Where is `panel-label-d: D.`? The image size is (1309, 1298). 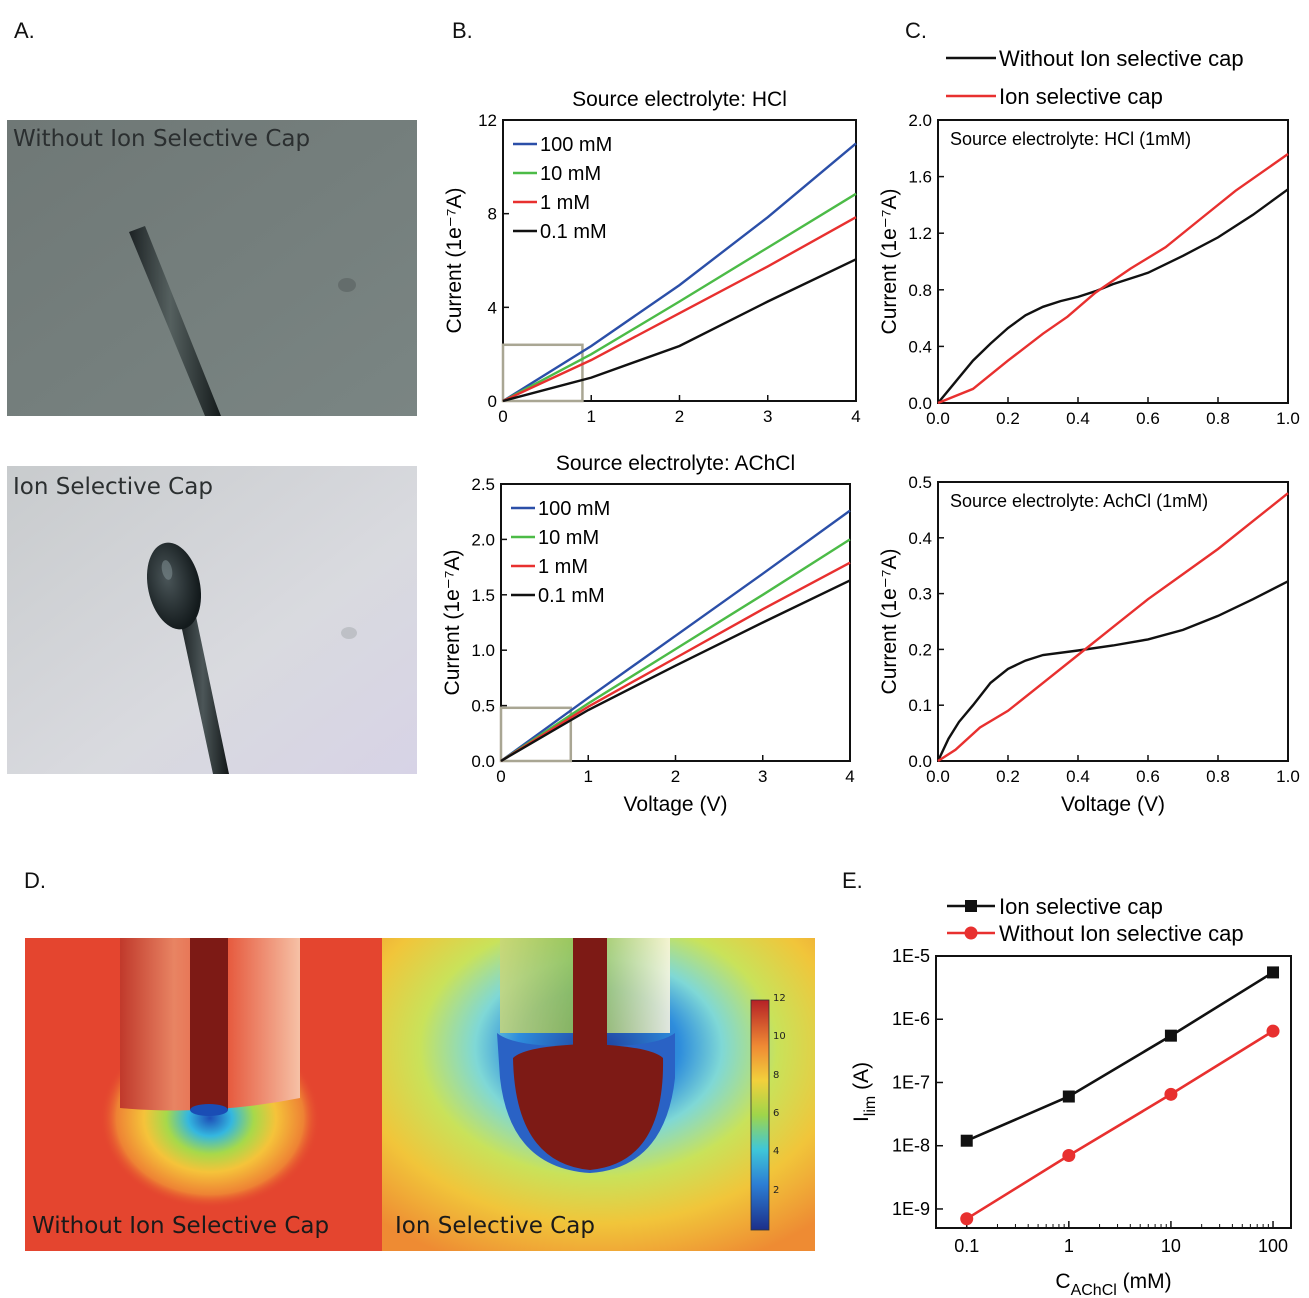 panel-label-d: D. is located at coordinates (35, 880).